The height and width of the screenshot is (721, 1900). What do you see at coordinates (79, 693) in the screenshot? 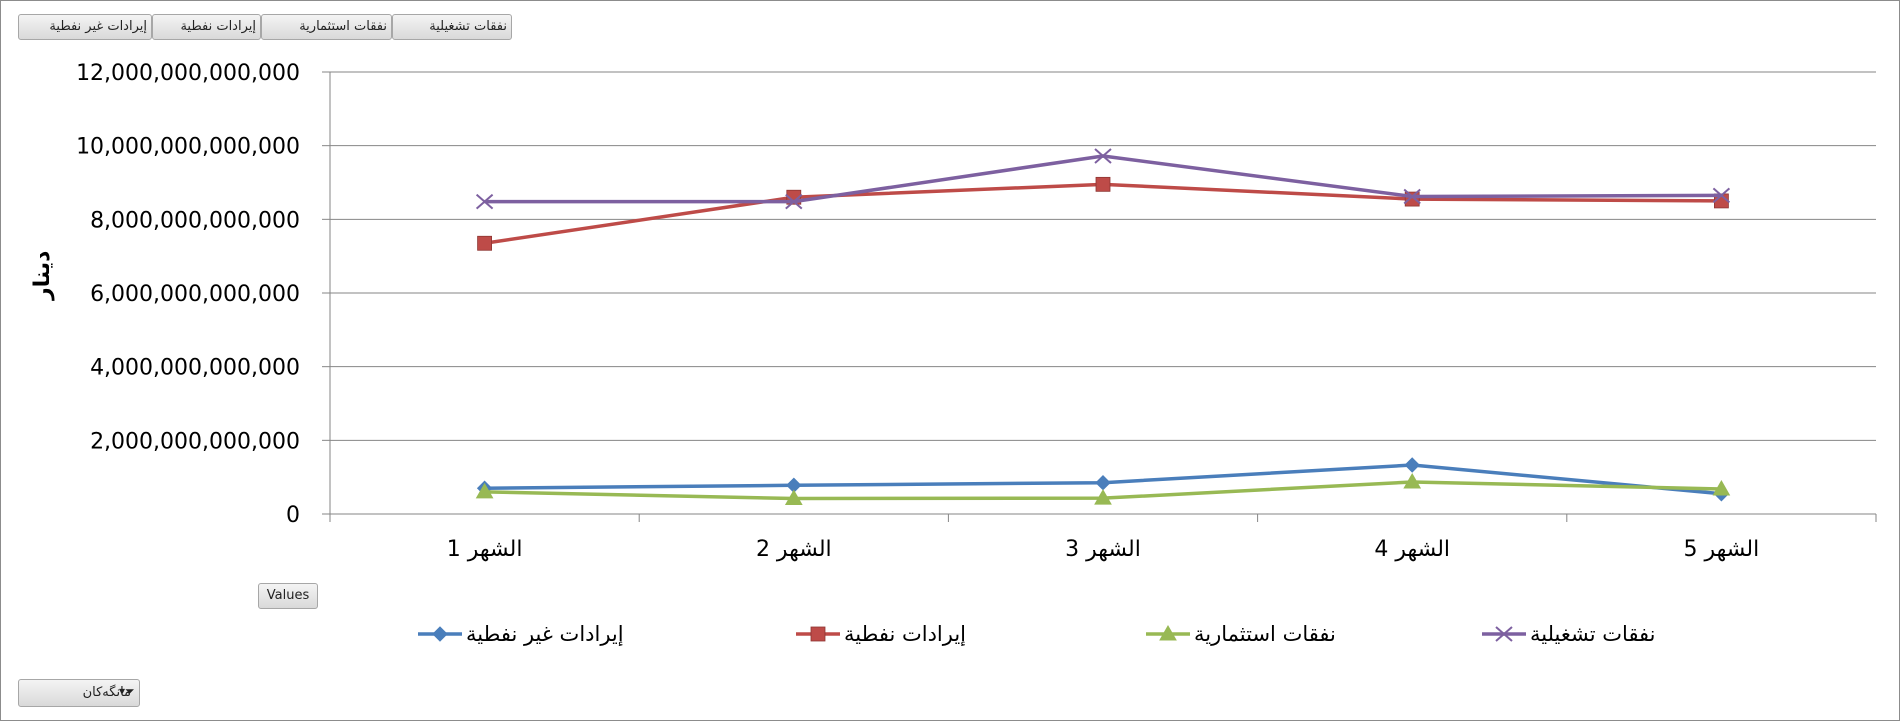
I see `month-filter-button: مانگەکان ▾⏷` at bounding box center [79, 693].